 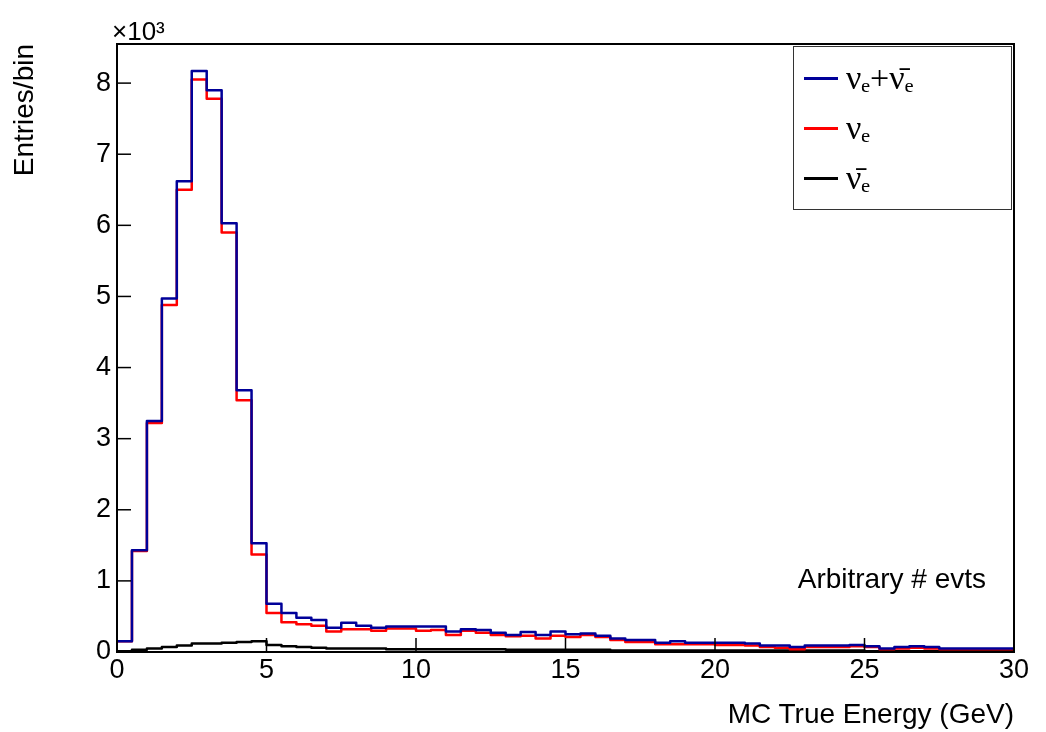 What do you see at coordinates (103, 152) in the screenshot?
I see `y-tick-label: 7` at bounding box center [103, 152].